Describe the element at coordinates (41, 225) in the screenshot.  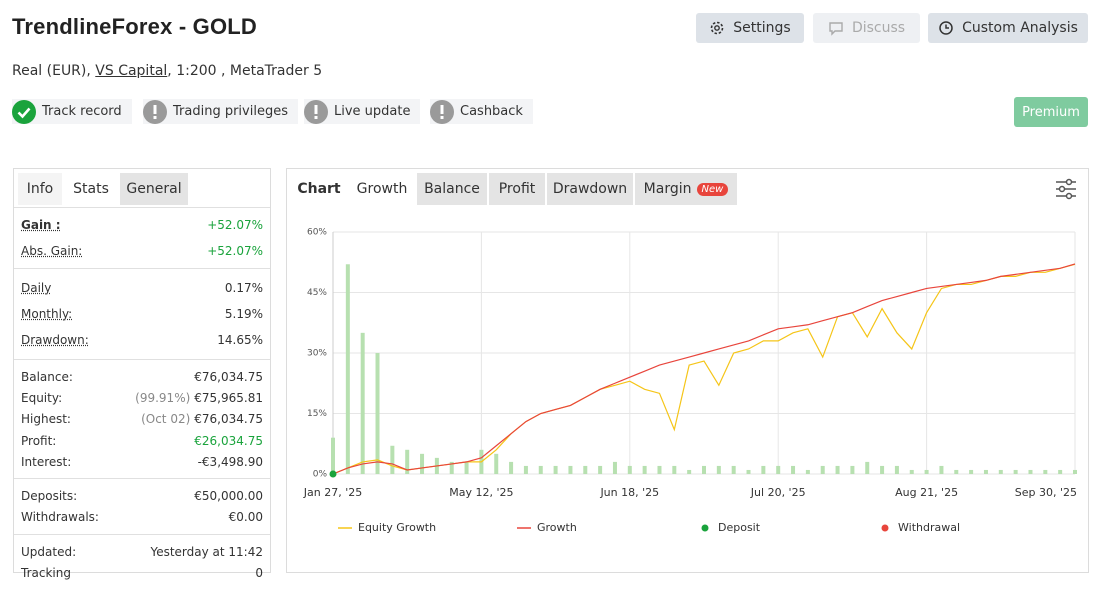
I see `stats-label: Gain :` at that location.